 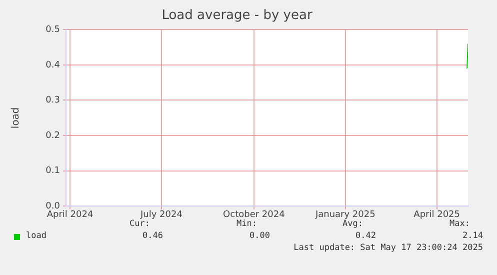 I want to click on y-tick-label: 0.3, so click(x=53, y=101).